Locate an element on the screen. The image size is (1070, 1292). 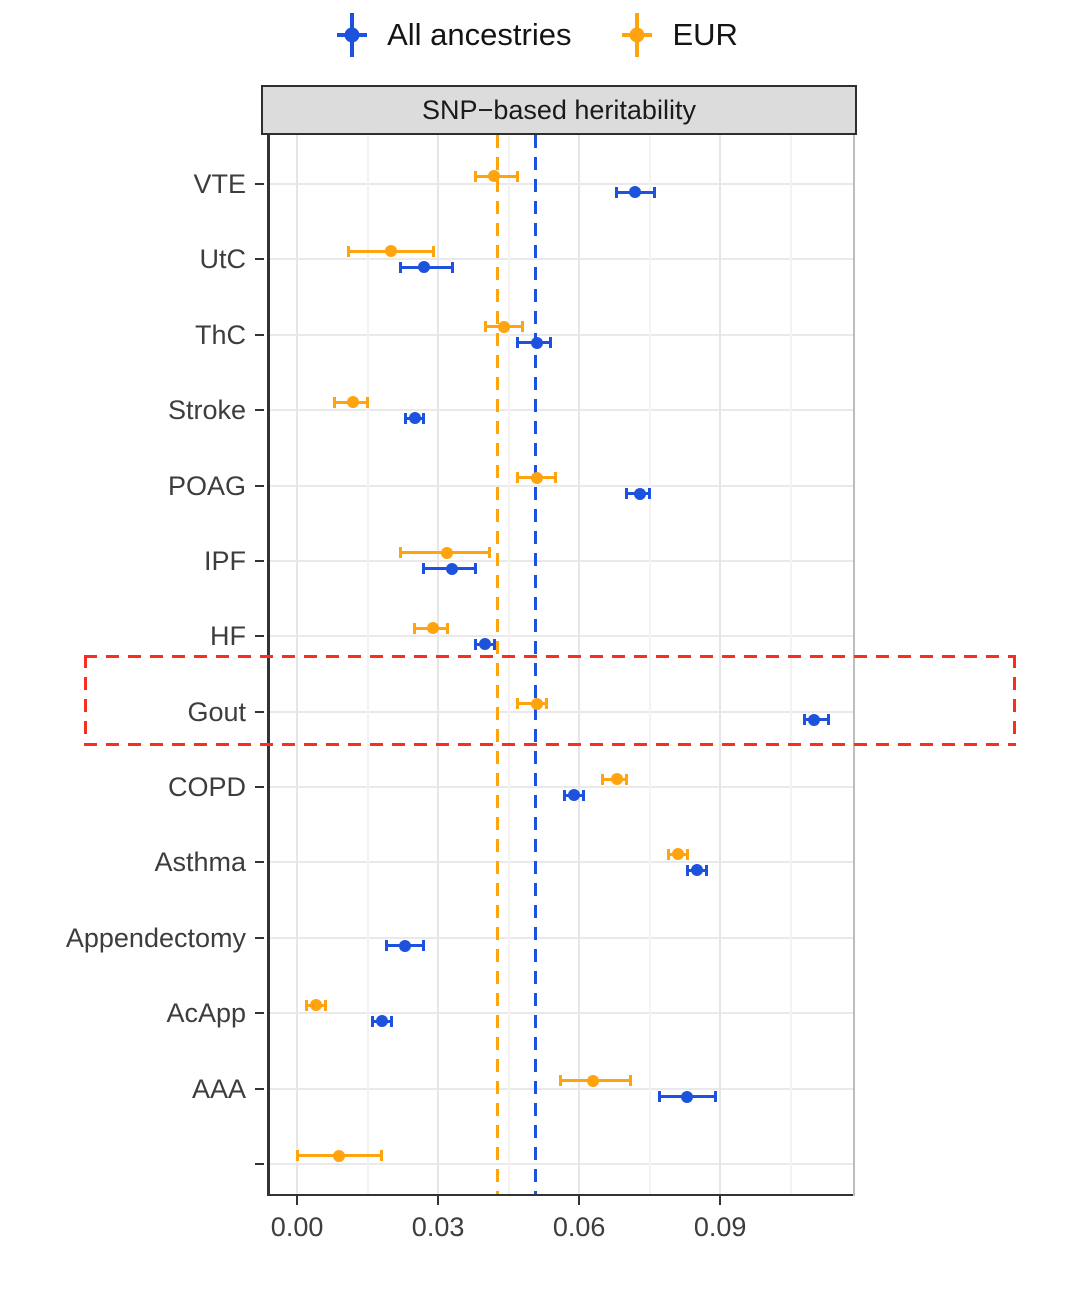
panel-border-right is located at coordinates (854, 665).